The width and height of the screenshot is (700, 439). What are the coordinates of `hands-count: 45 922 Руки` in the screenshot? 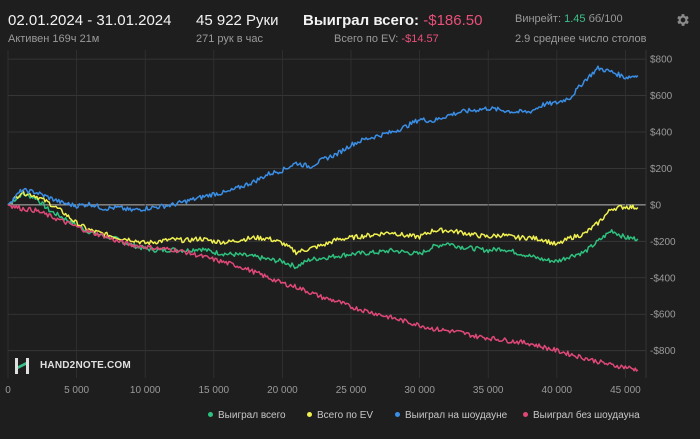 It's located at (237, 20).